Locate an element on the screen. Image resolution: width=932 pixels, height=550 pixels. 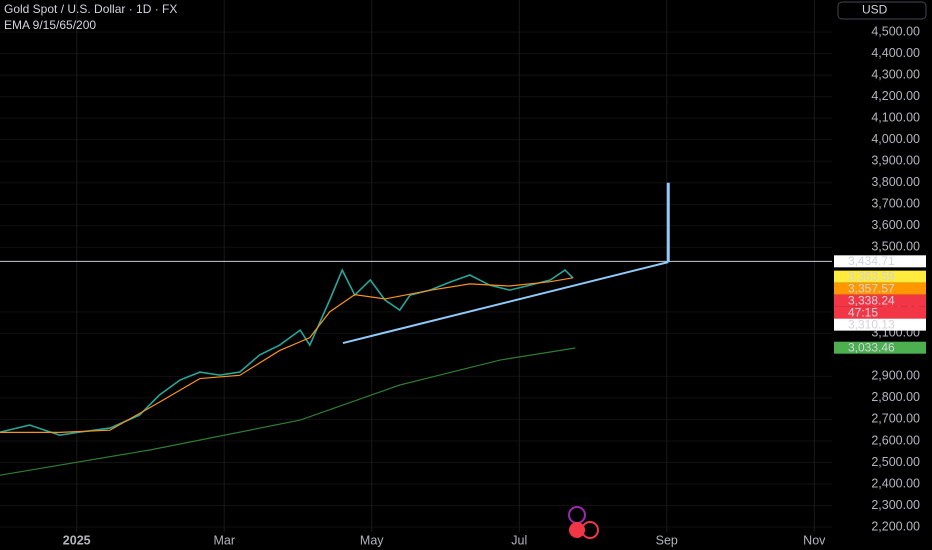
series-line is located at coordinates (288, 411).